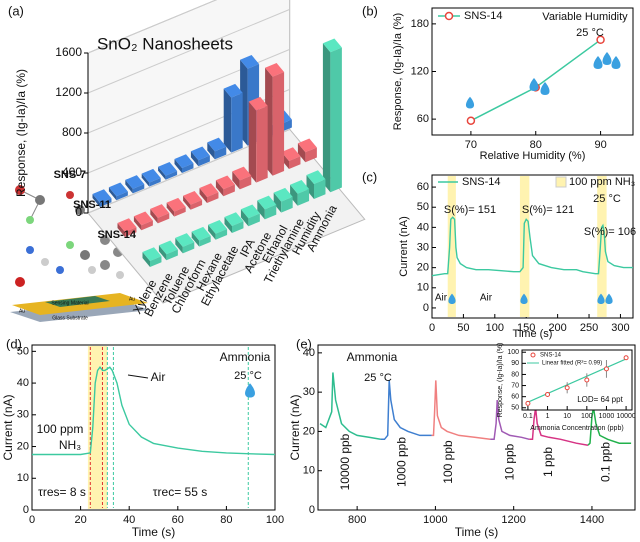 This screenshot has height=542, width=640. Describe the element at coordinates (72, 132) in the screenshot. I see `z-tick-label: 800` at that location.